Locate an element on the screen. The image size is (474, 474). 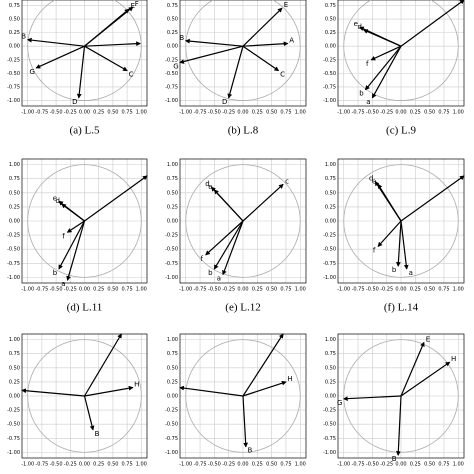
caption: (d) L.11 is located at coordinates (85, 308).